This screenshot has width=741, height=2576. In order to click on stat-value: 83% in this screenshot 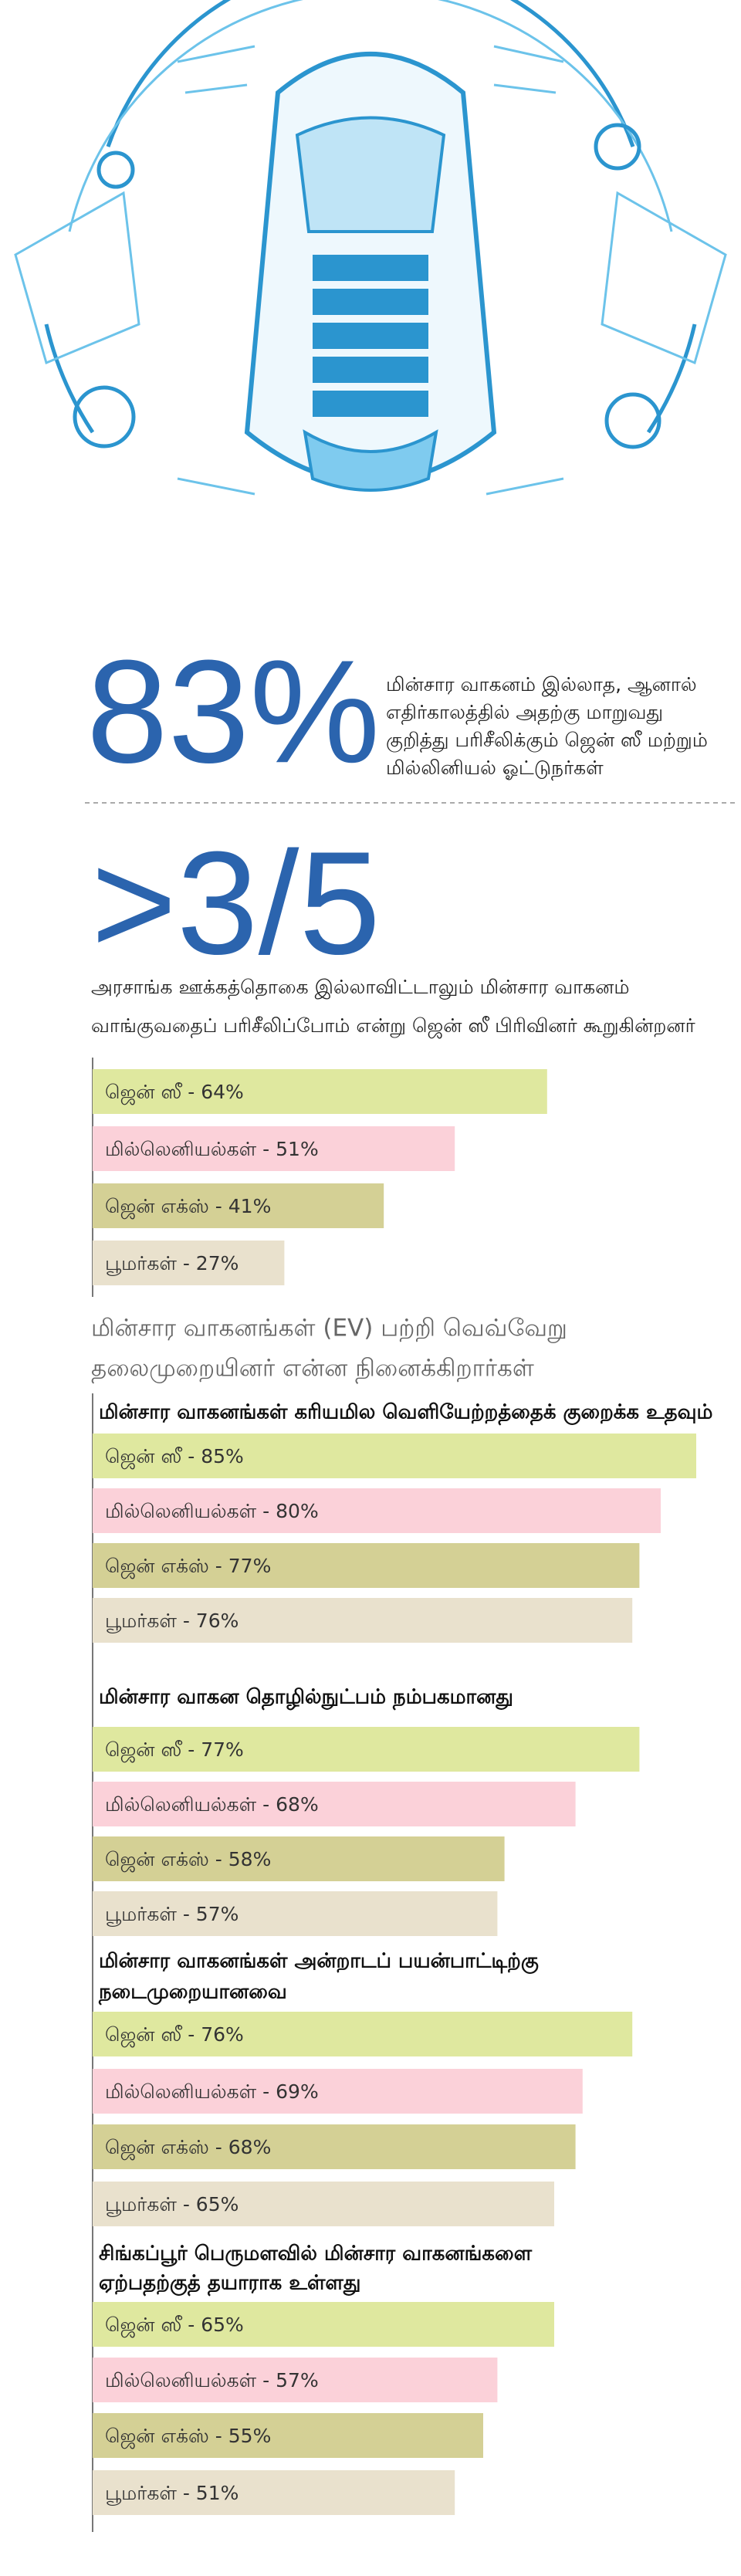, I will do `click(233, 712)`.